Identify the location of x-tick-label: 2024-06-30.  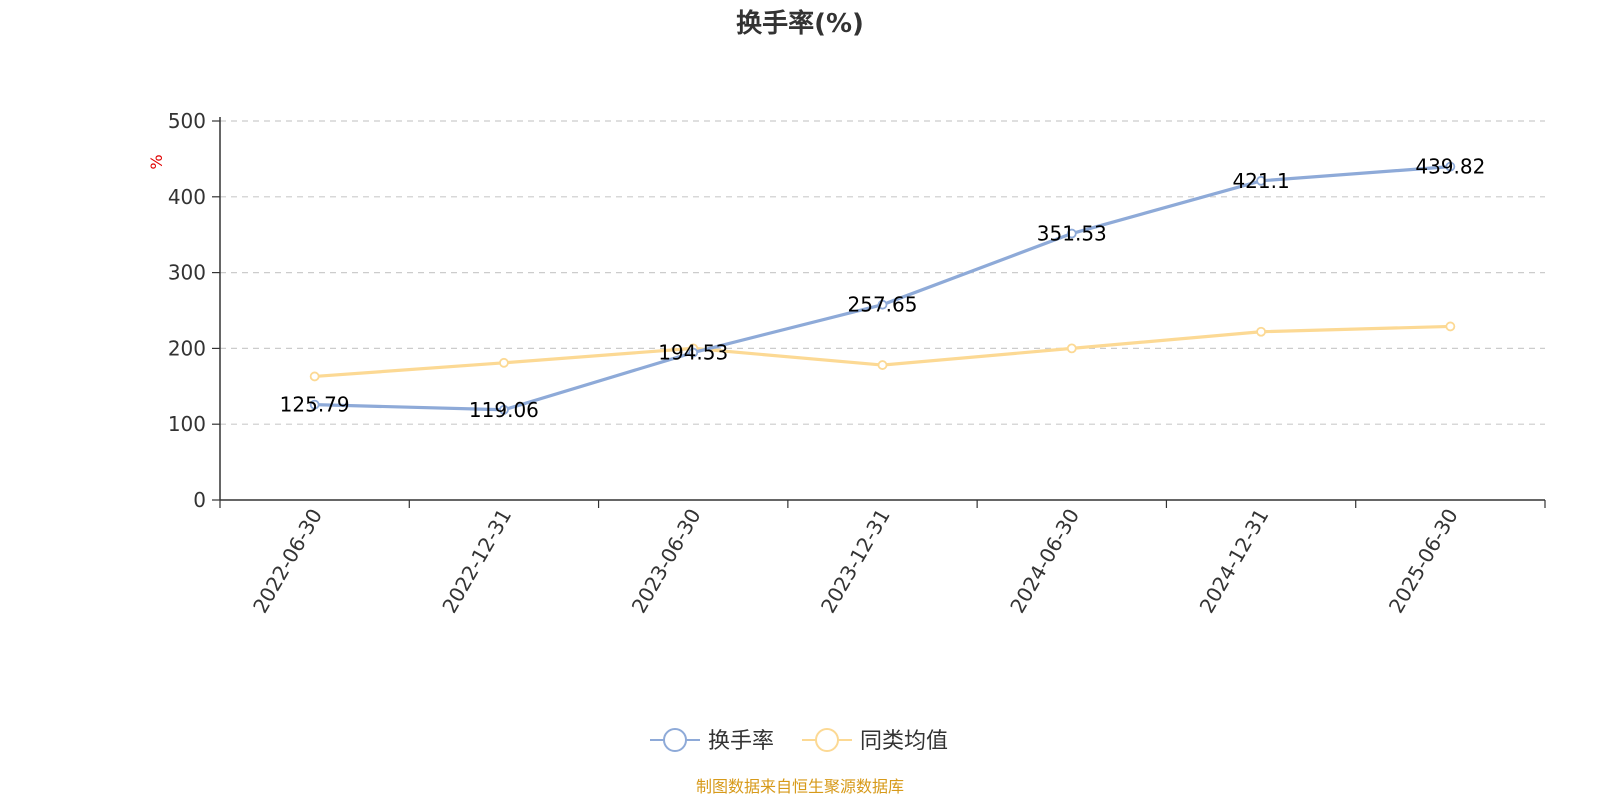
(1044, 561).